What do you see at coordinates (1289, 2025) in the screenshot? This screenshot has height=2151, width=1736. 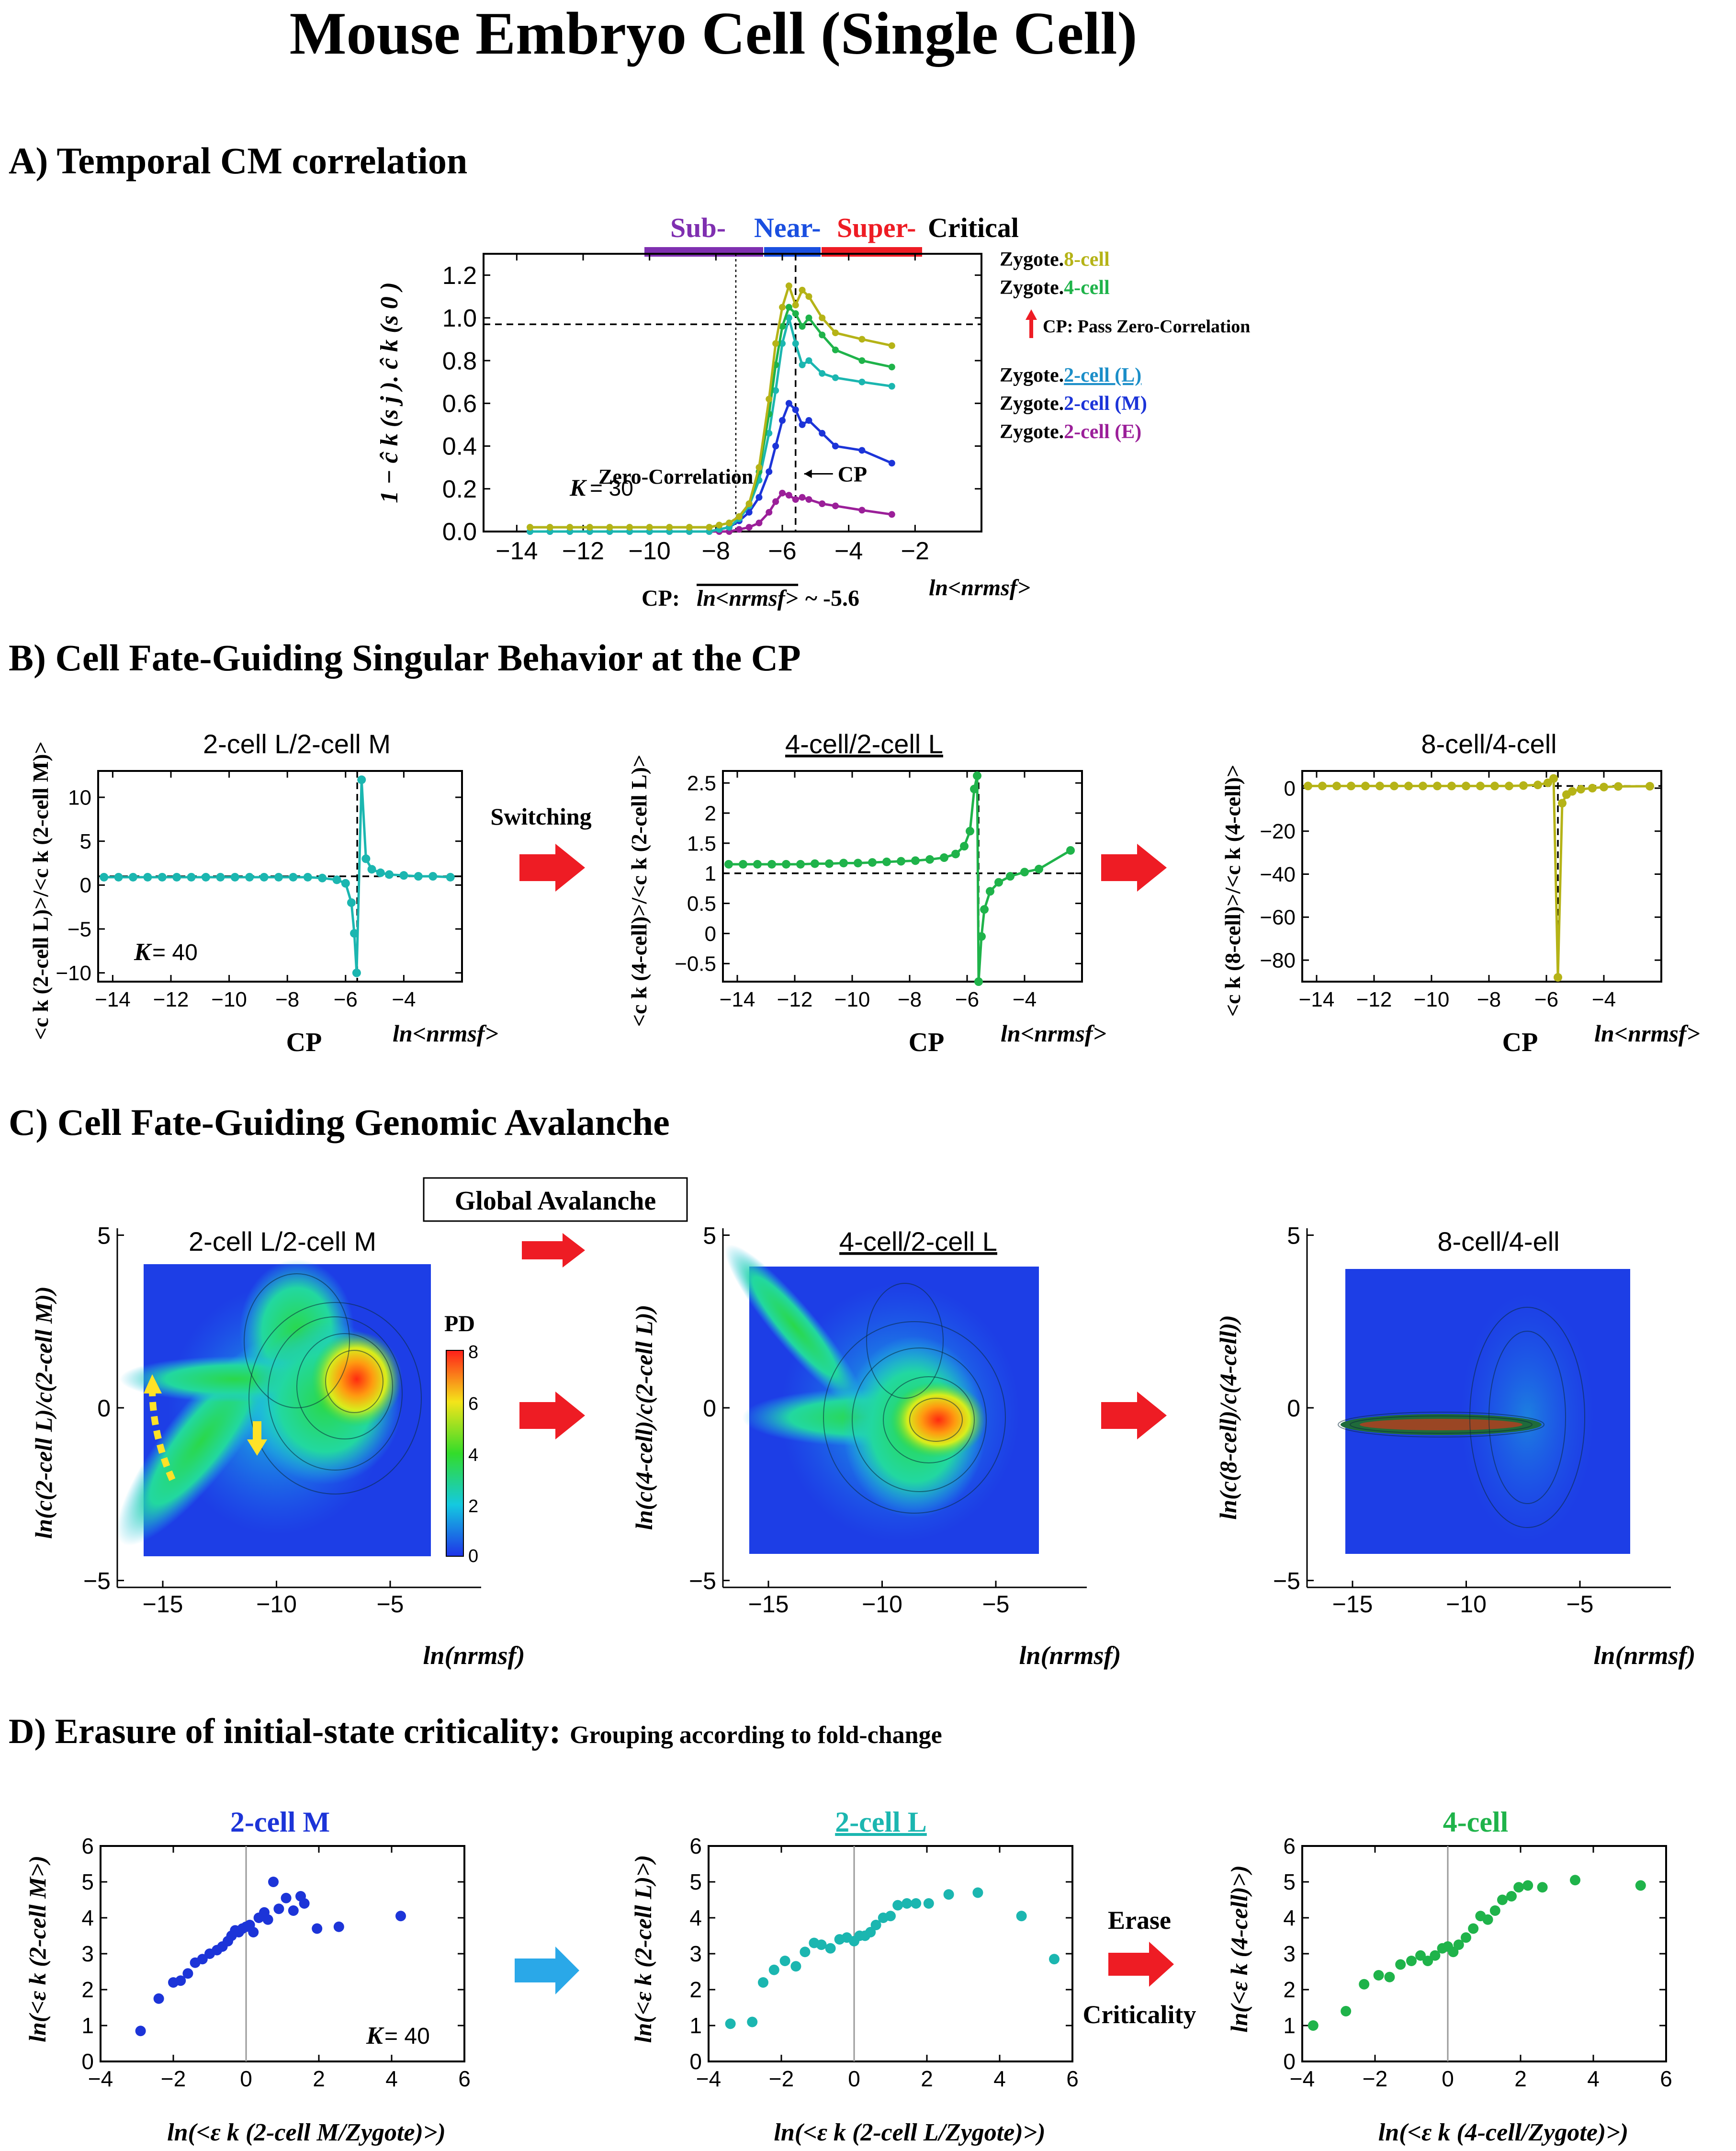 I see `y-tick-label: 1` at bounding box center [1289, 2025].